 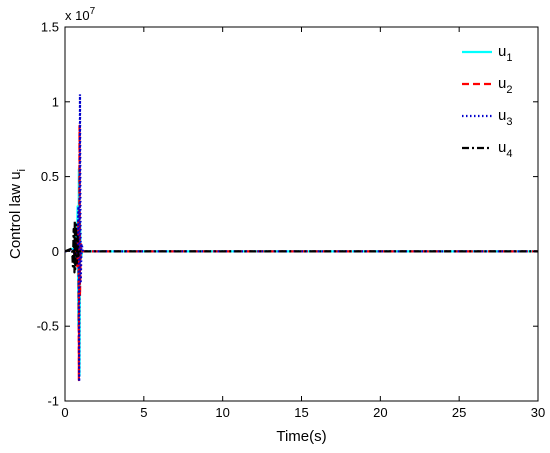 What do you see at coordinates (55, 251) in the screenshot?
I see `y-tick-label: 0` at bounding box center [55, 251].